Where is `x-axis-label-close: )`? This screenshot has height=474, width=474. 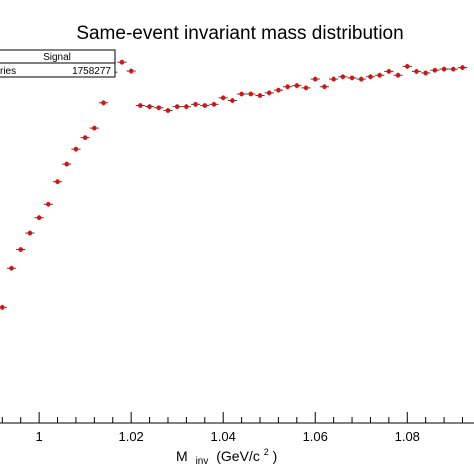
x-axis-label-close: ) is located at coordinates (275, 456).